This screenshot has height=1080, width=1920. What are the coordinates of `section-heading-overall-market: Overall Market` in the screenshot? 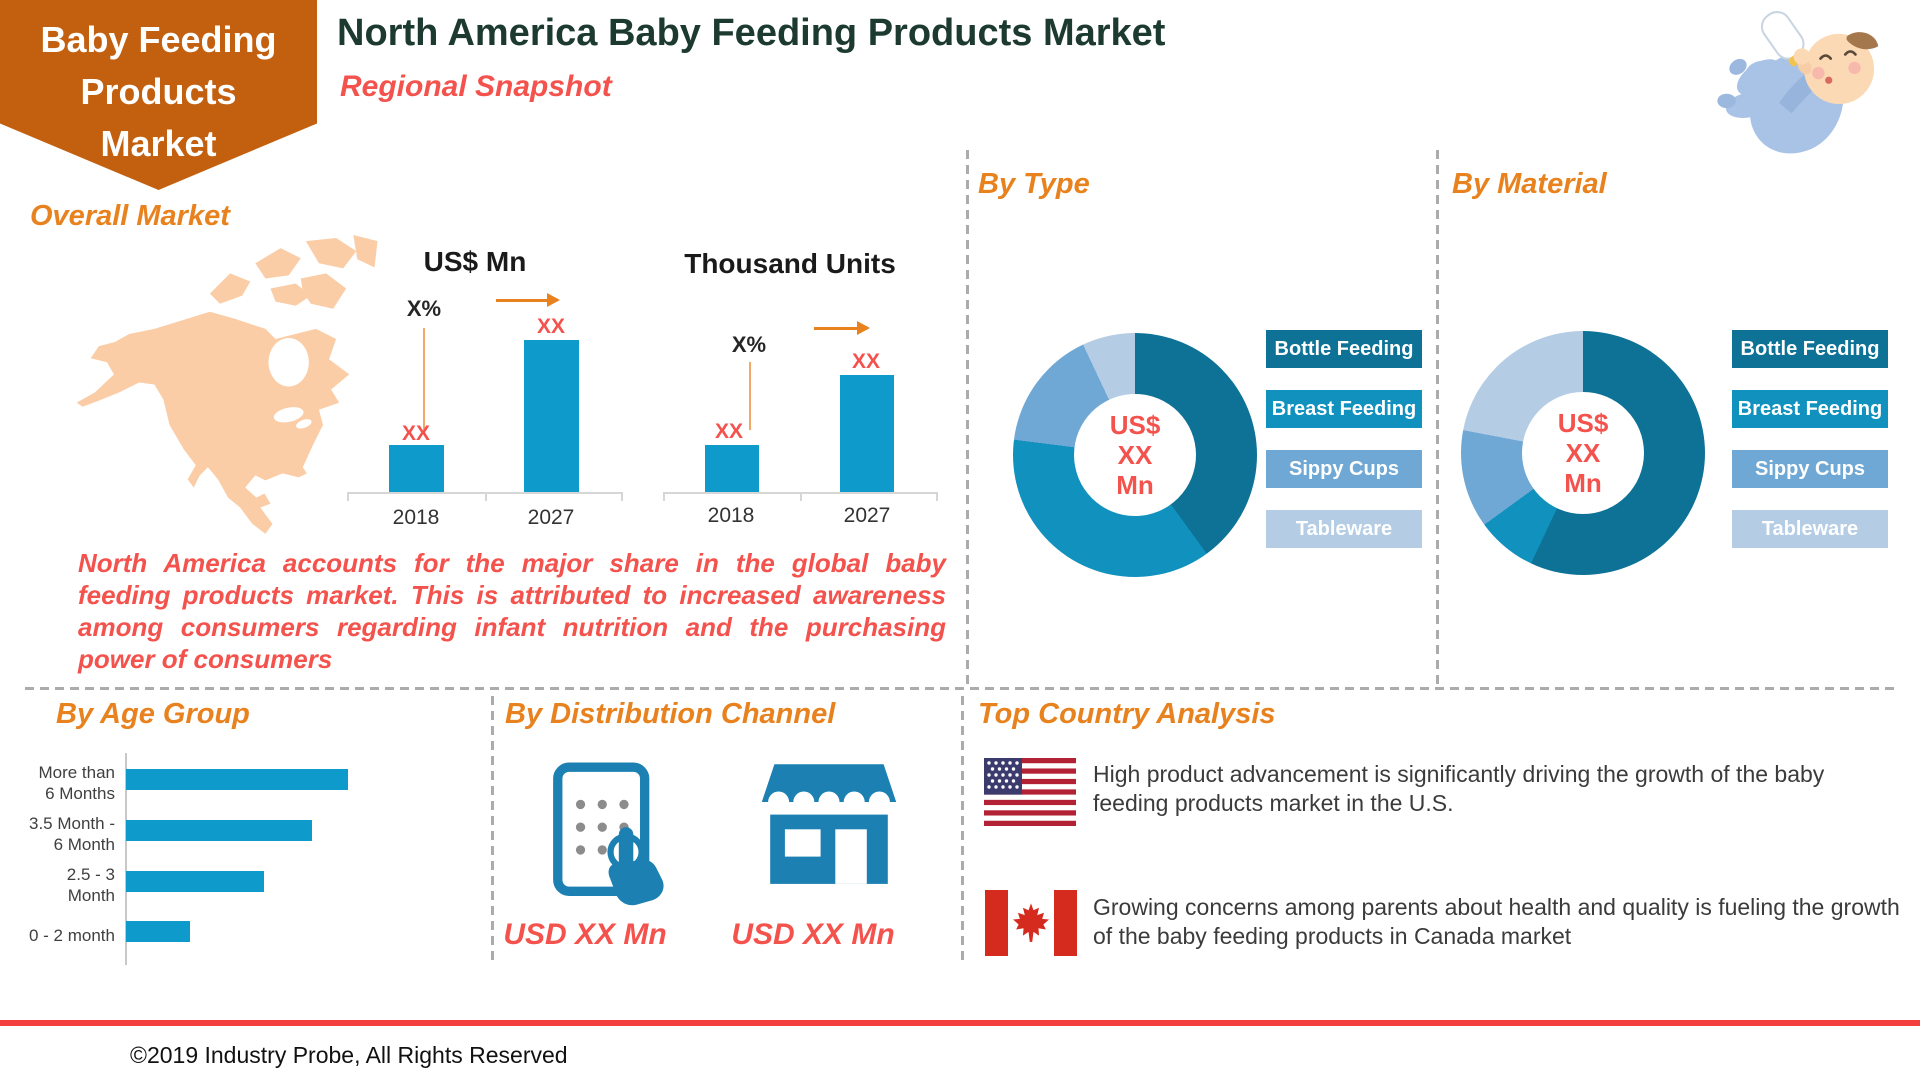 It's located at (130, 216).